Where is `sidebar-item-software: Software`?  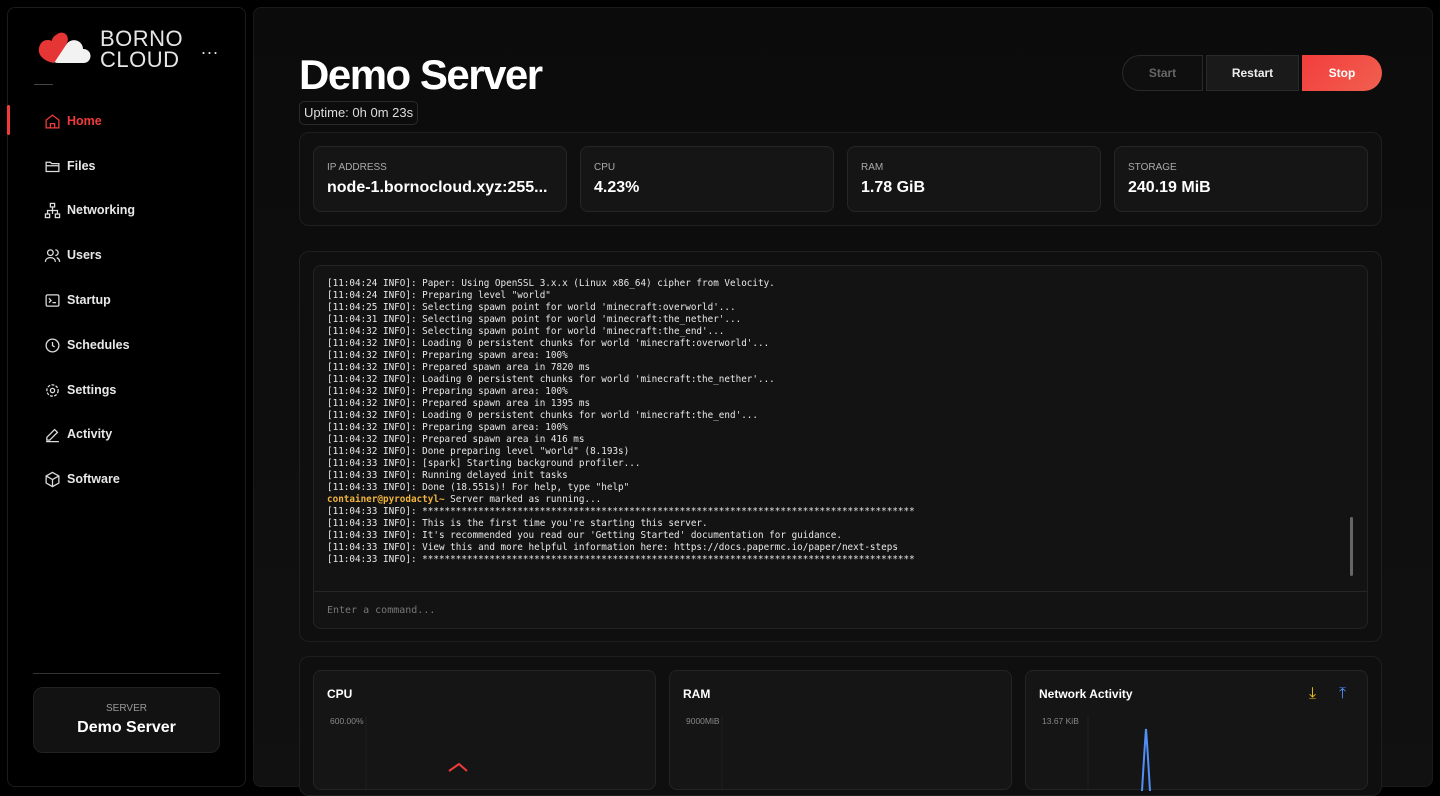
sidebar-item-software: Software is located at coordinates (82, 479).